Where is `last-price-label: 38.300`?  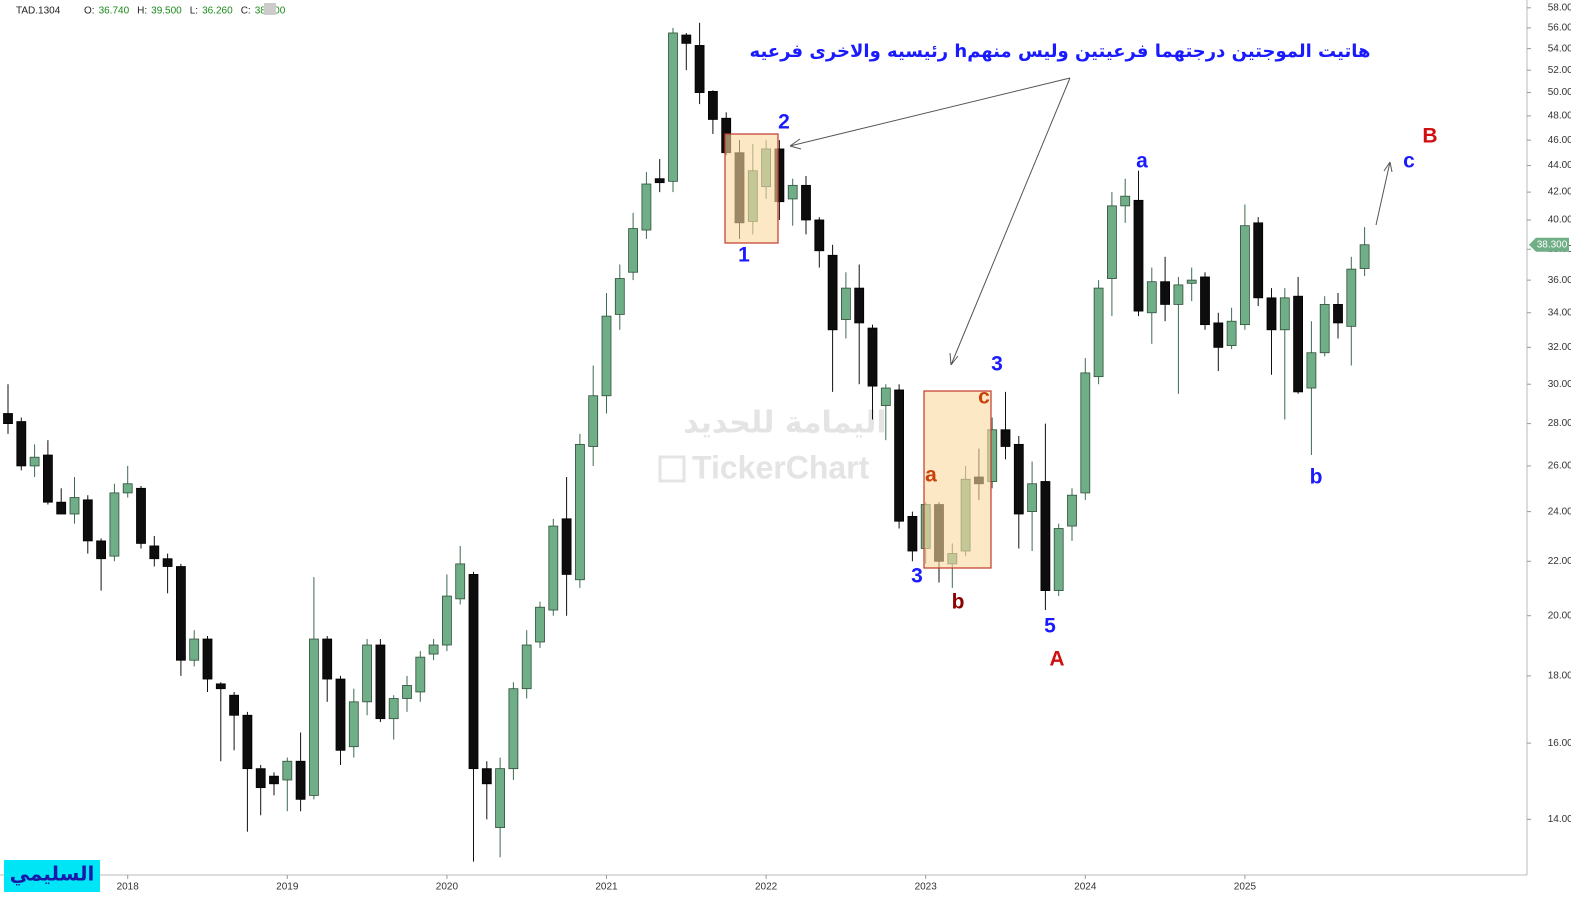 last-price-label: 38.300 is located at coordinates (1552, 244).